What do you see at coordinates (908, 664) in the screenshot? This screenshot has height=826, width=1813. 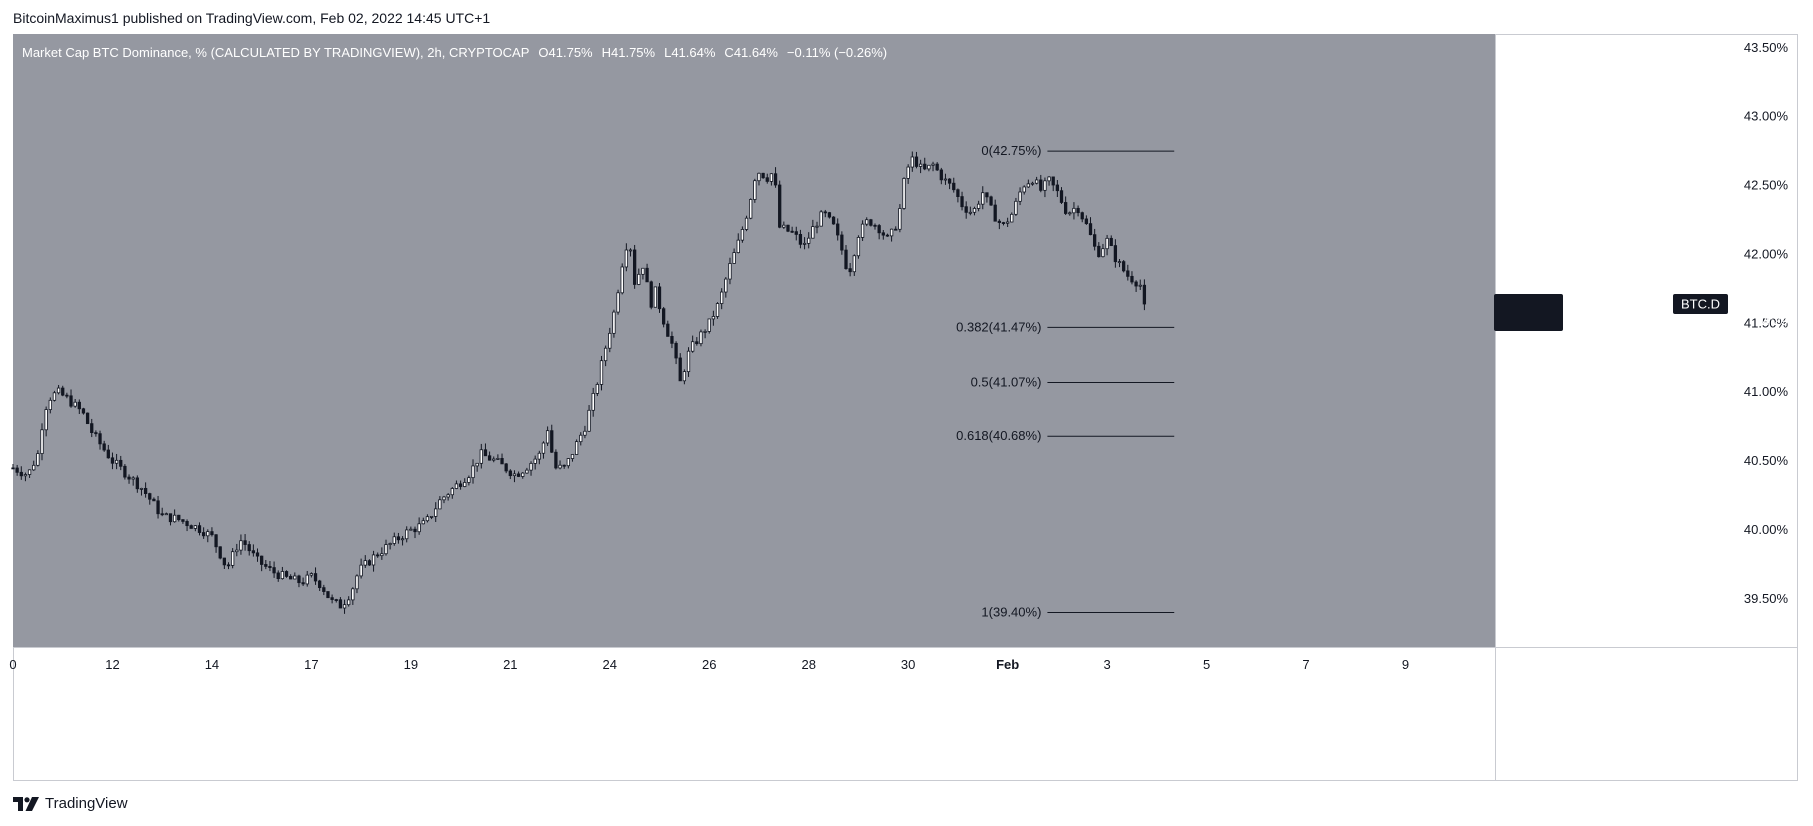 I see `x-tick-label: 30` at bounding box center [908, 664].